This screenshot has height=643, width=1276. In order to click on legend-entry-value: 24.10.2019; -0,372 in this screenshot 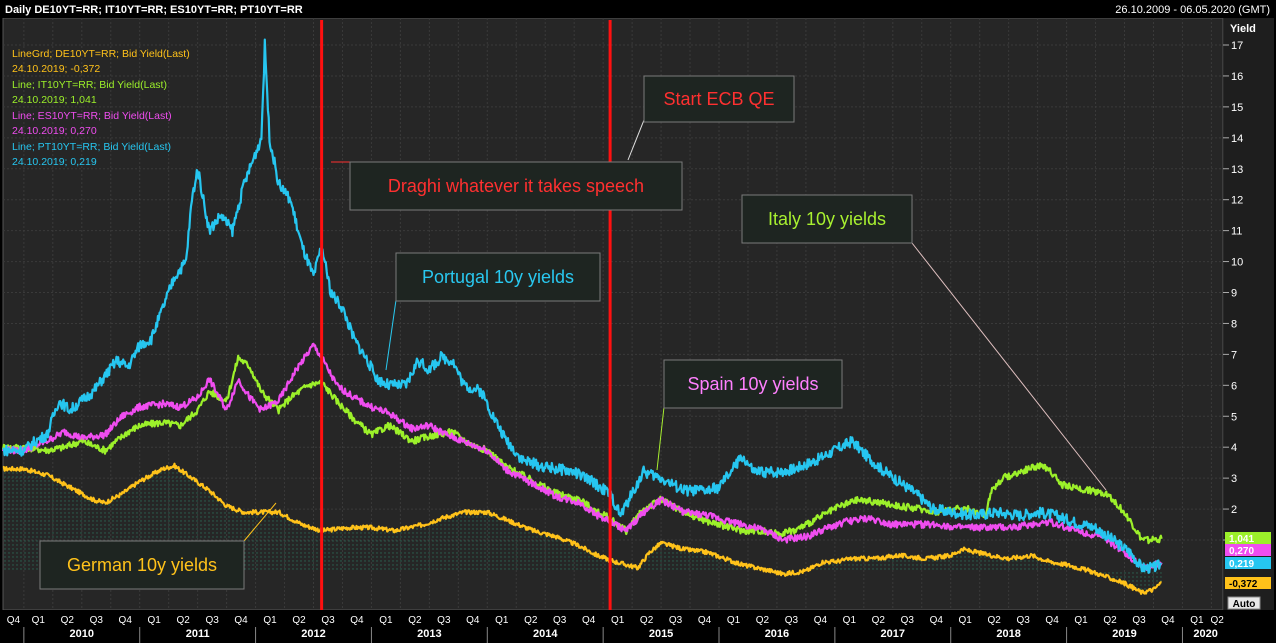, I will do `click(56, 69)`.